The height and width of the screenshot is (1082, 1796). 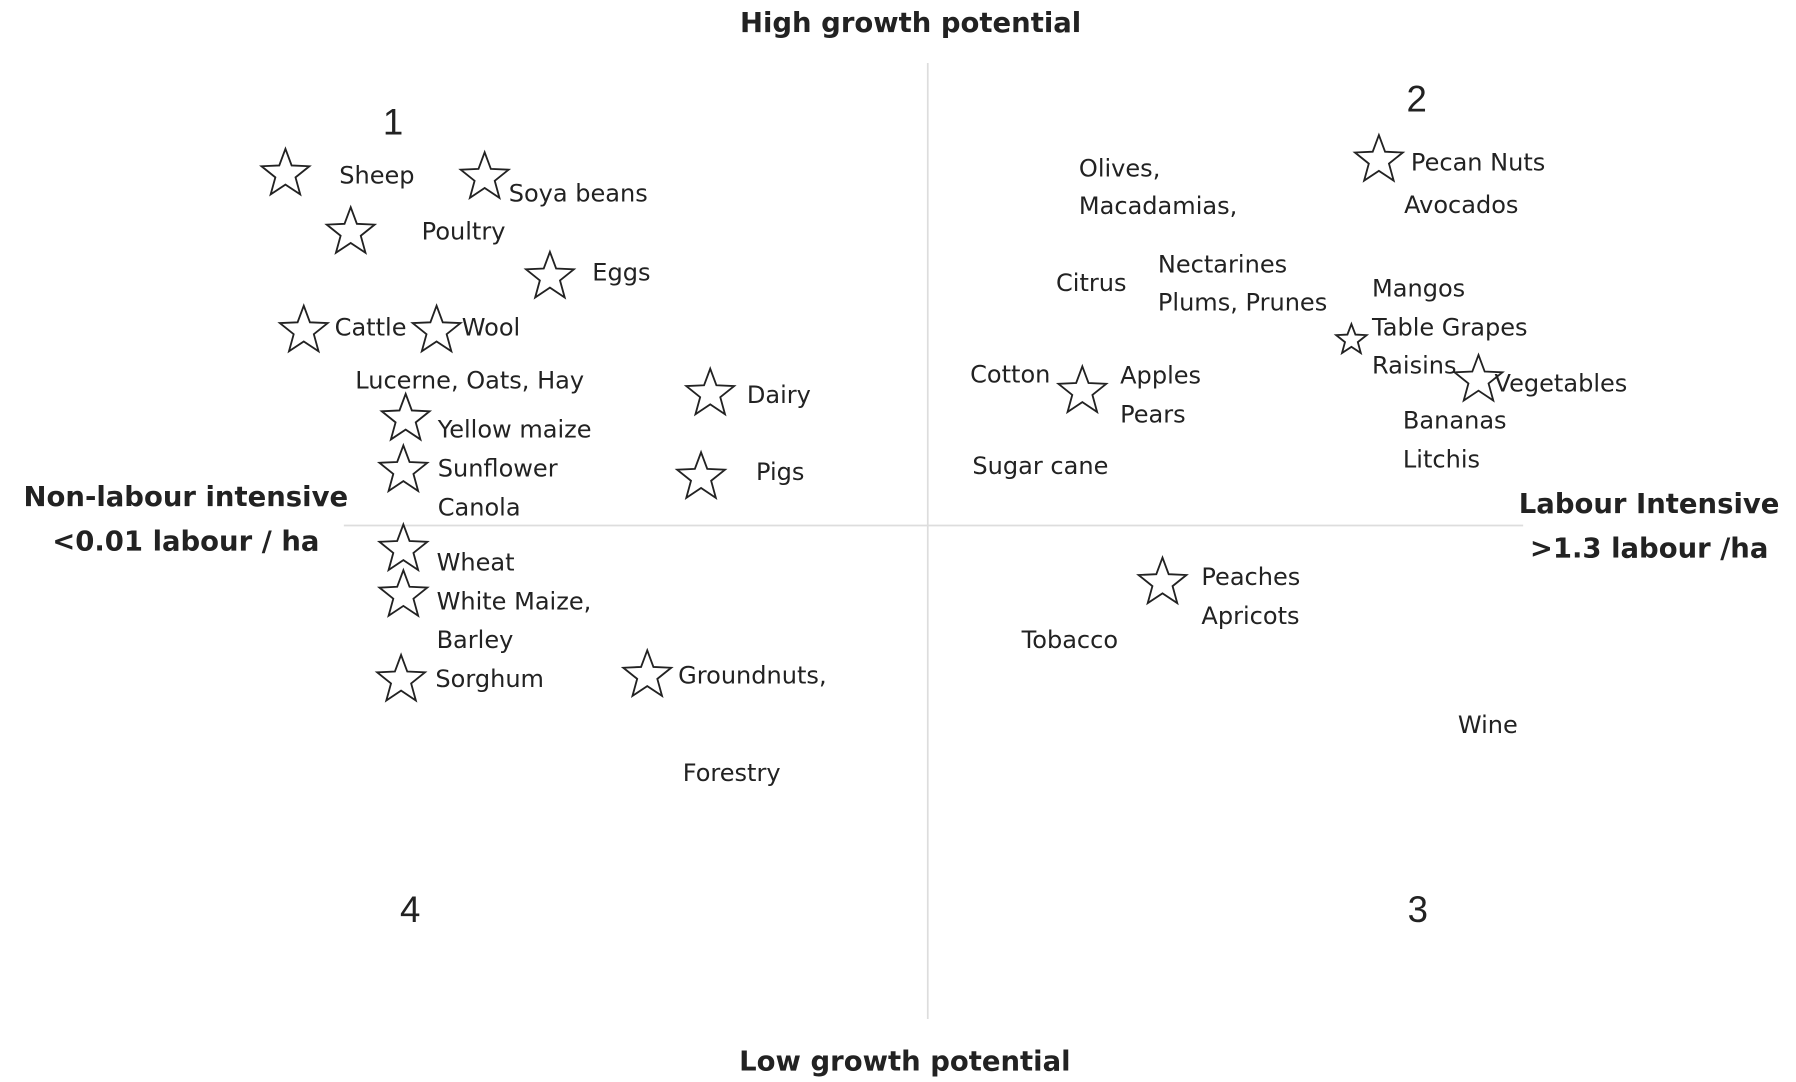 What do you see at coordinates (371, 328) in the screenshot?
I see `crop-label: Cattle` at bounding box center [371, 328].